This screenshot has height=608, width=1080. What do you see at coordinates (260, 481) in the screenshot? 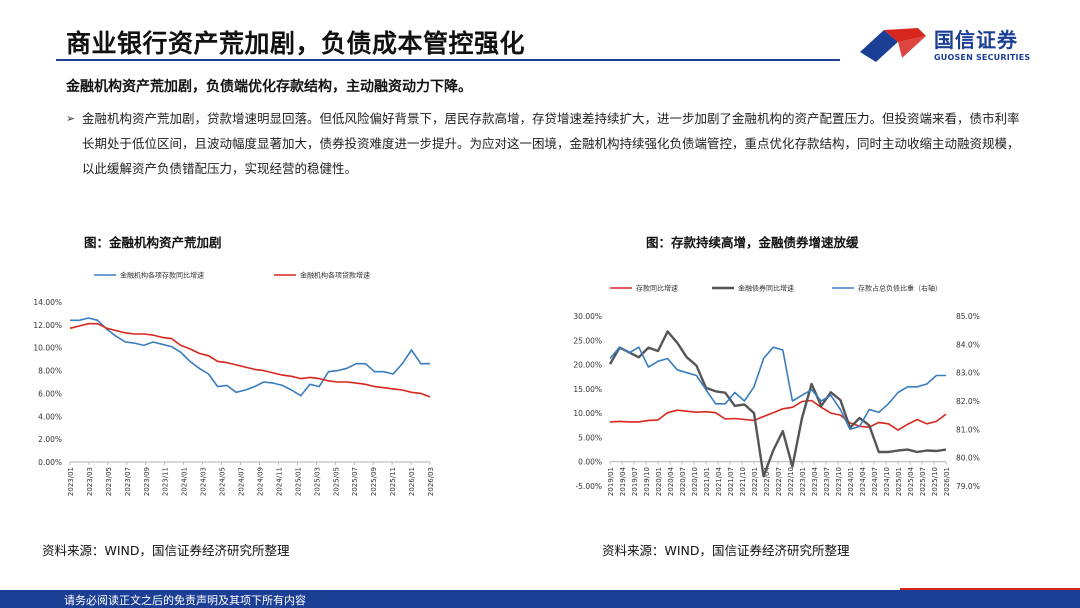
I see `x-tick-label: 2024/09` at bounding box center [260, 481].